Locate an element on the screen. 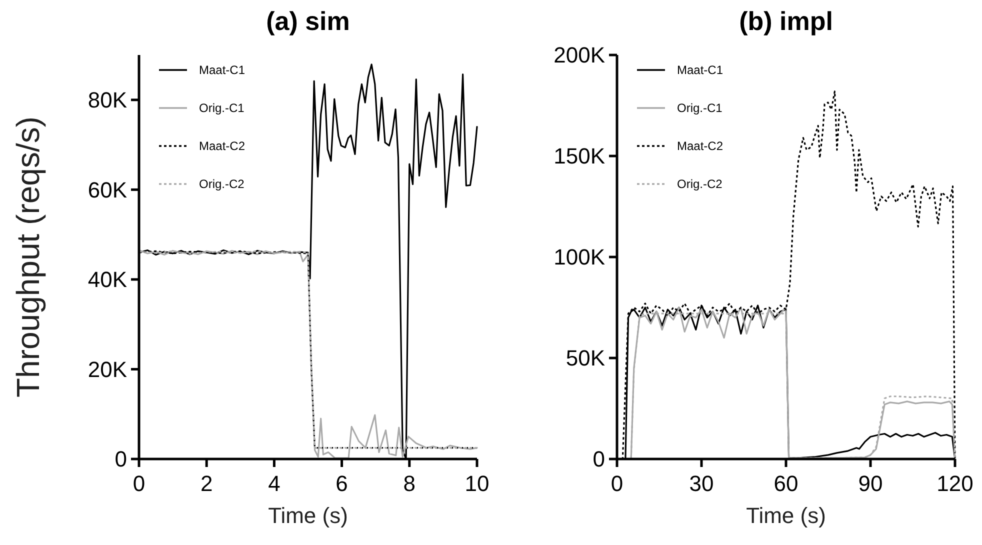  x-tick-label: 60 is located at coordinates (786, 483).